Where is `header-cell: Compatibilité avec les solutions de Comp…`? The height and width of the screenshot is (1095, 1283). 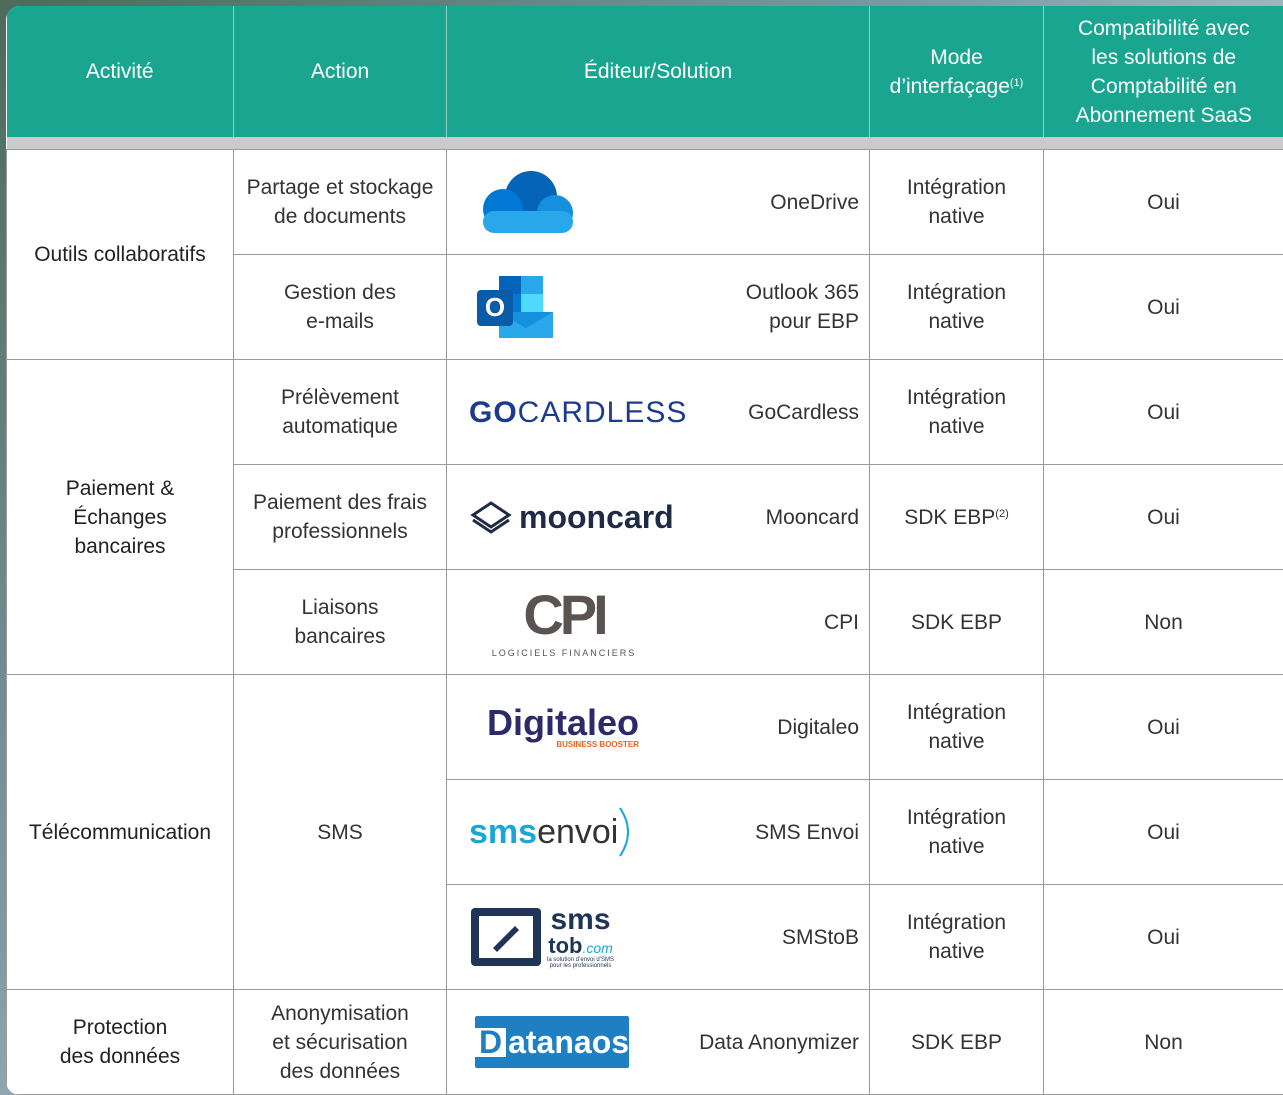
header-cell: Compatibilité avec les solutions de Comp… is located at coordinates (1163, 71).